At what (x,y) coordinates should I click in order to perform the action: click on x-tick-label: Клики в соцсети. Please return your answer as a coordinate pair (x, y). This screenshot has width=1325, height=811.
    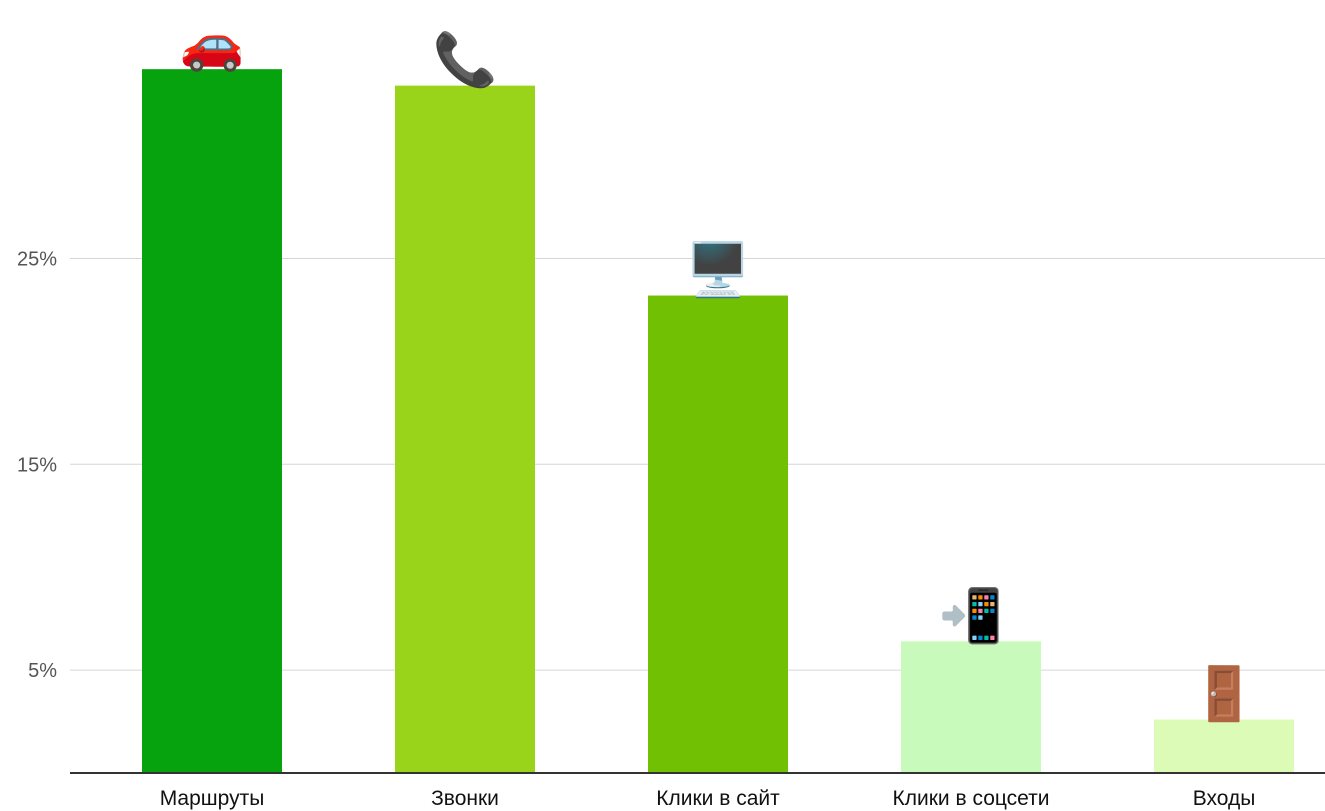
    Looking at the image, I should click on (971, 798).